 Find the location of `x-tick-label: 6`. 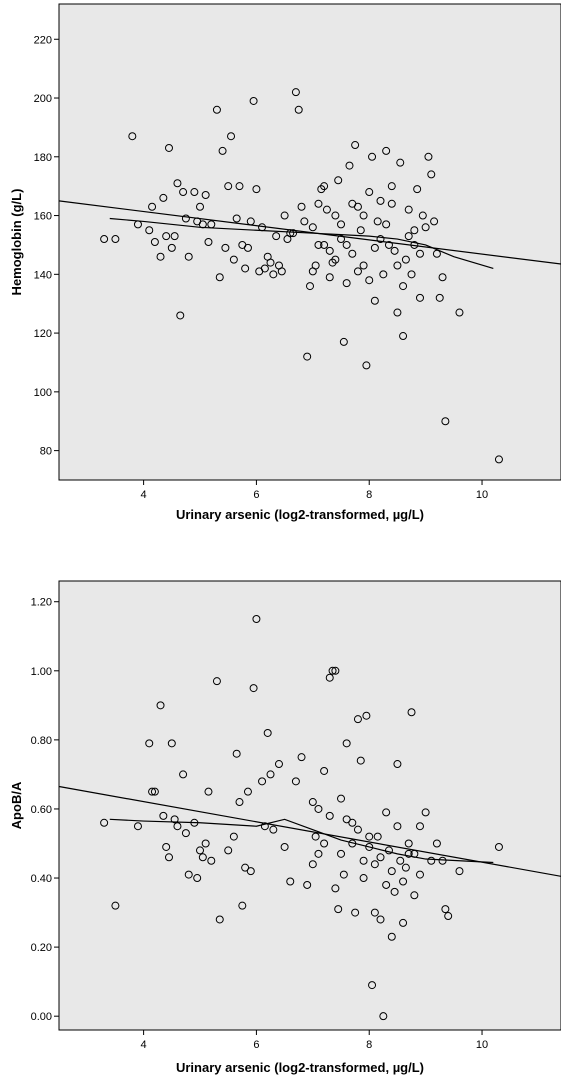

x-tick-label: 6 is located at coordinates (256, 1045).